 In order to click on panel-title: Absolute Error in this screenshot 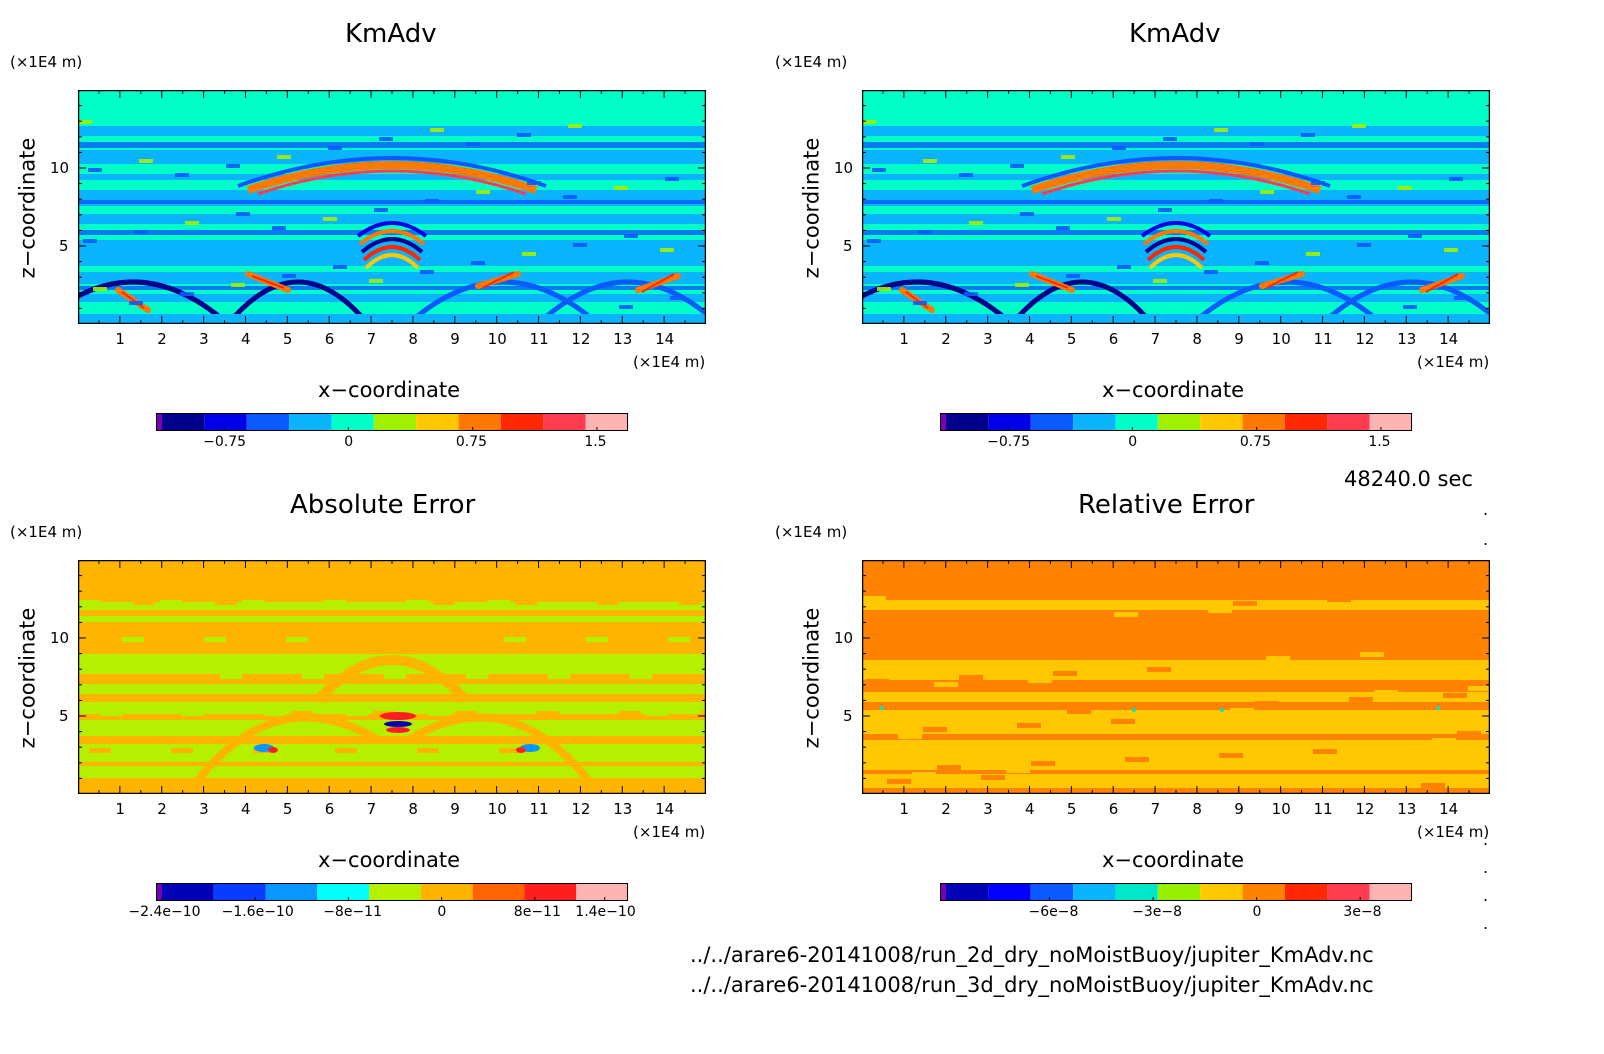, I will do `click(383, 505)`.